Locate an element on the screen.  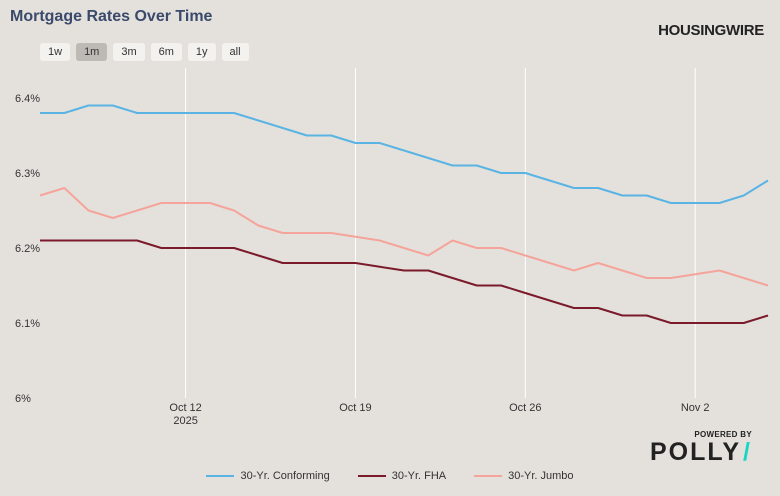
x-tick-label: Nov 2 is located at coordinates (695, 408).